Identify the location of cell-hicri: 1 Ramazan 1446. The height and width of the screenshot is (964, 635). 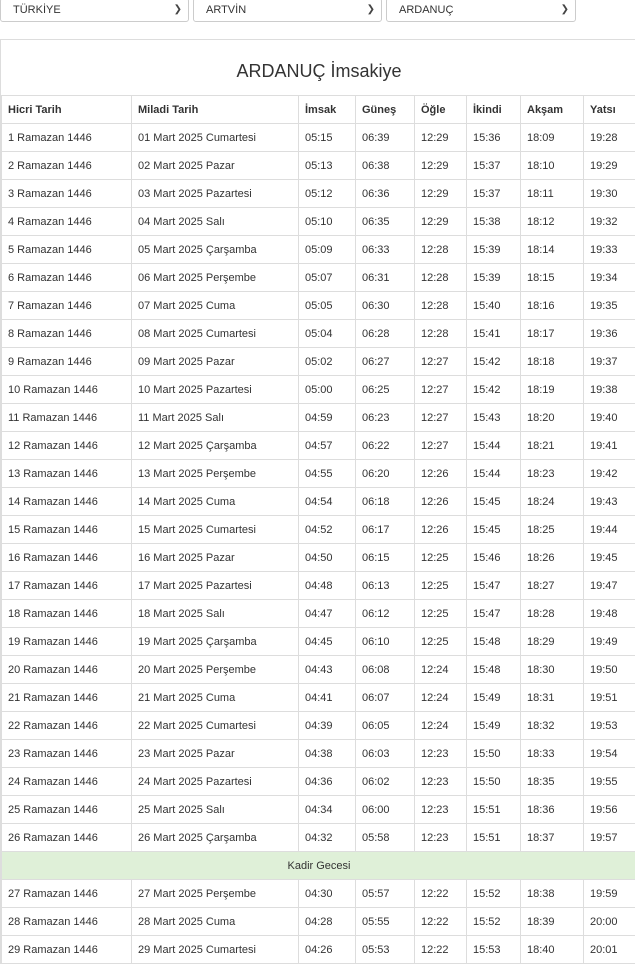
(67, 138).